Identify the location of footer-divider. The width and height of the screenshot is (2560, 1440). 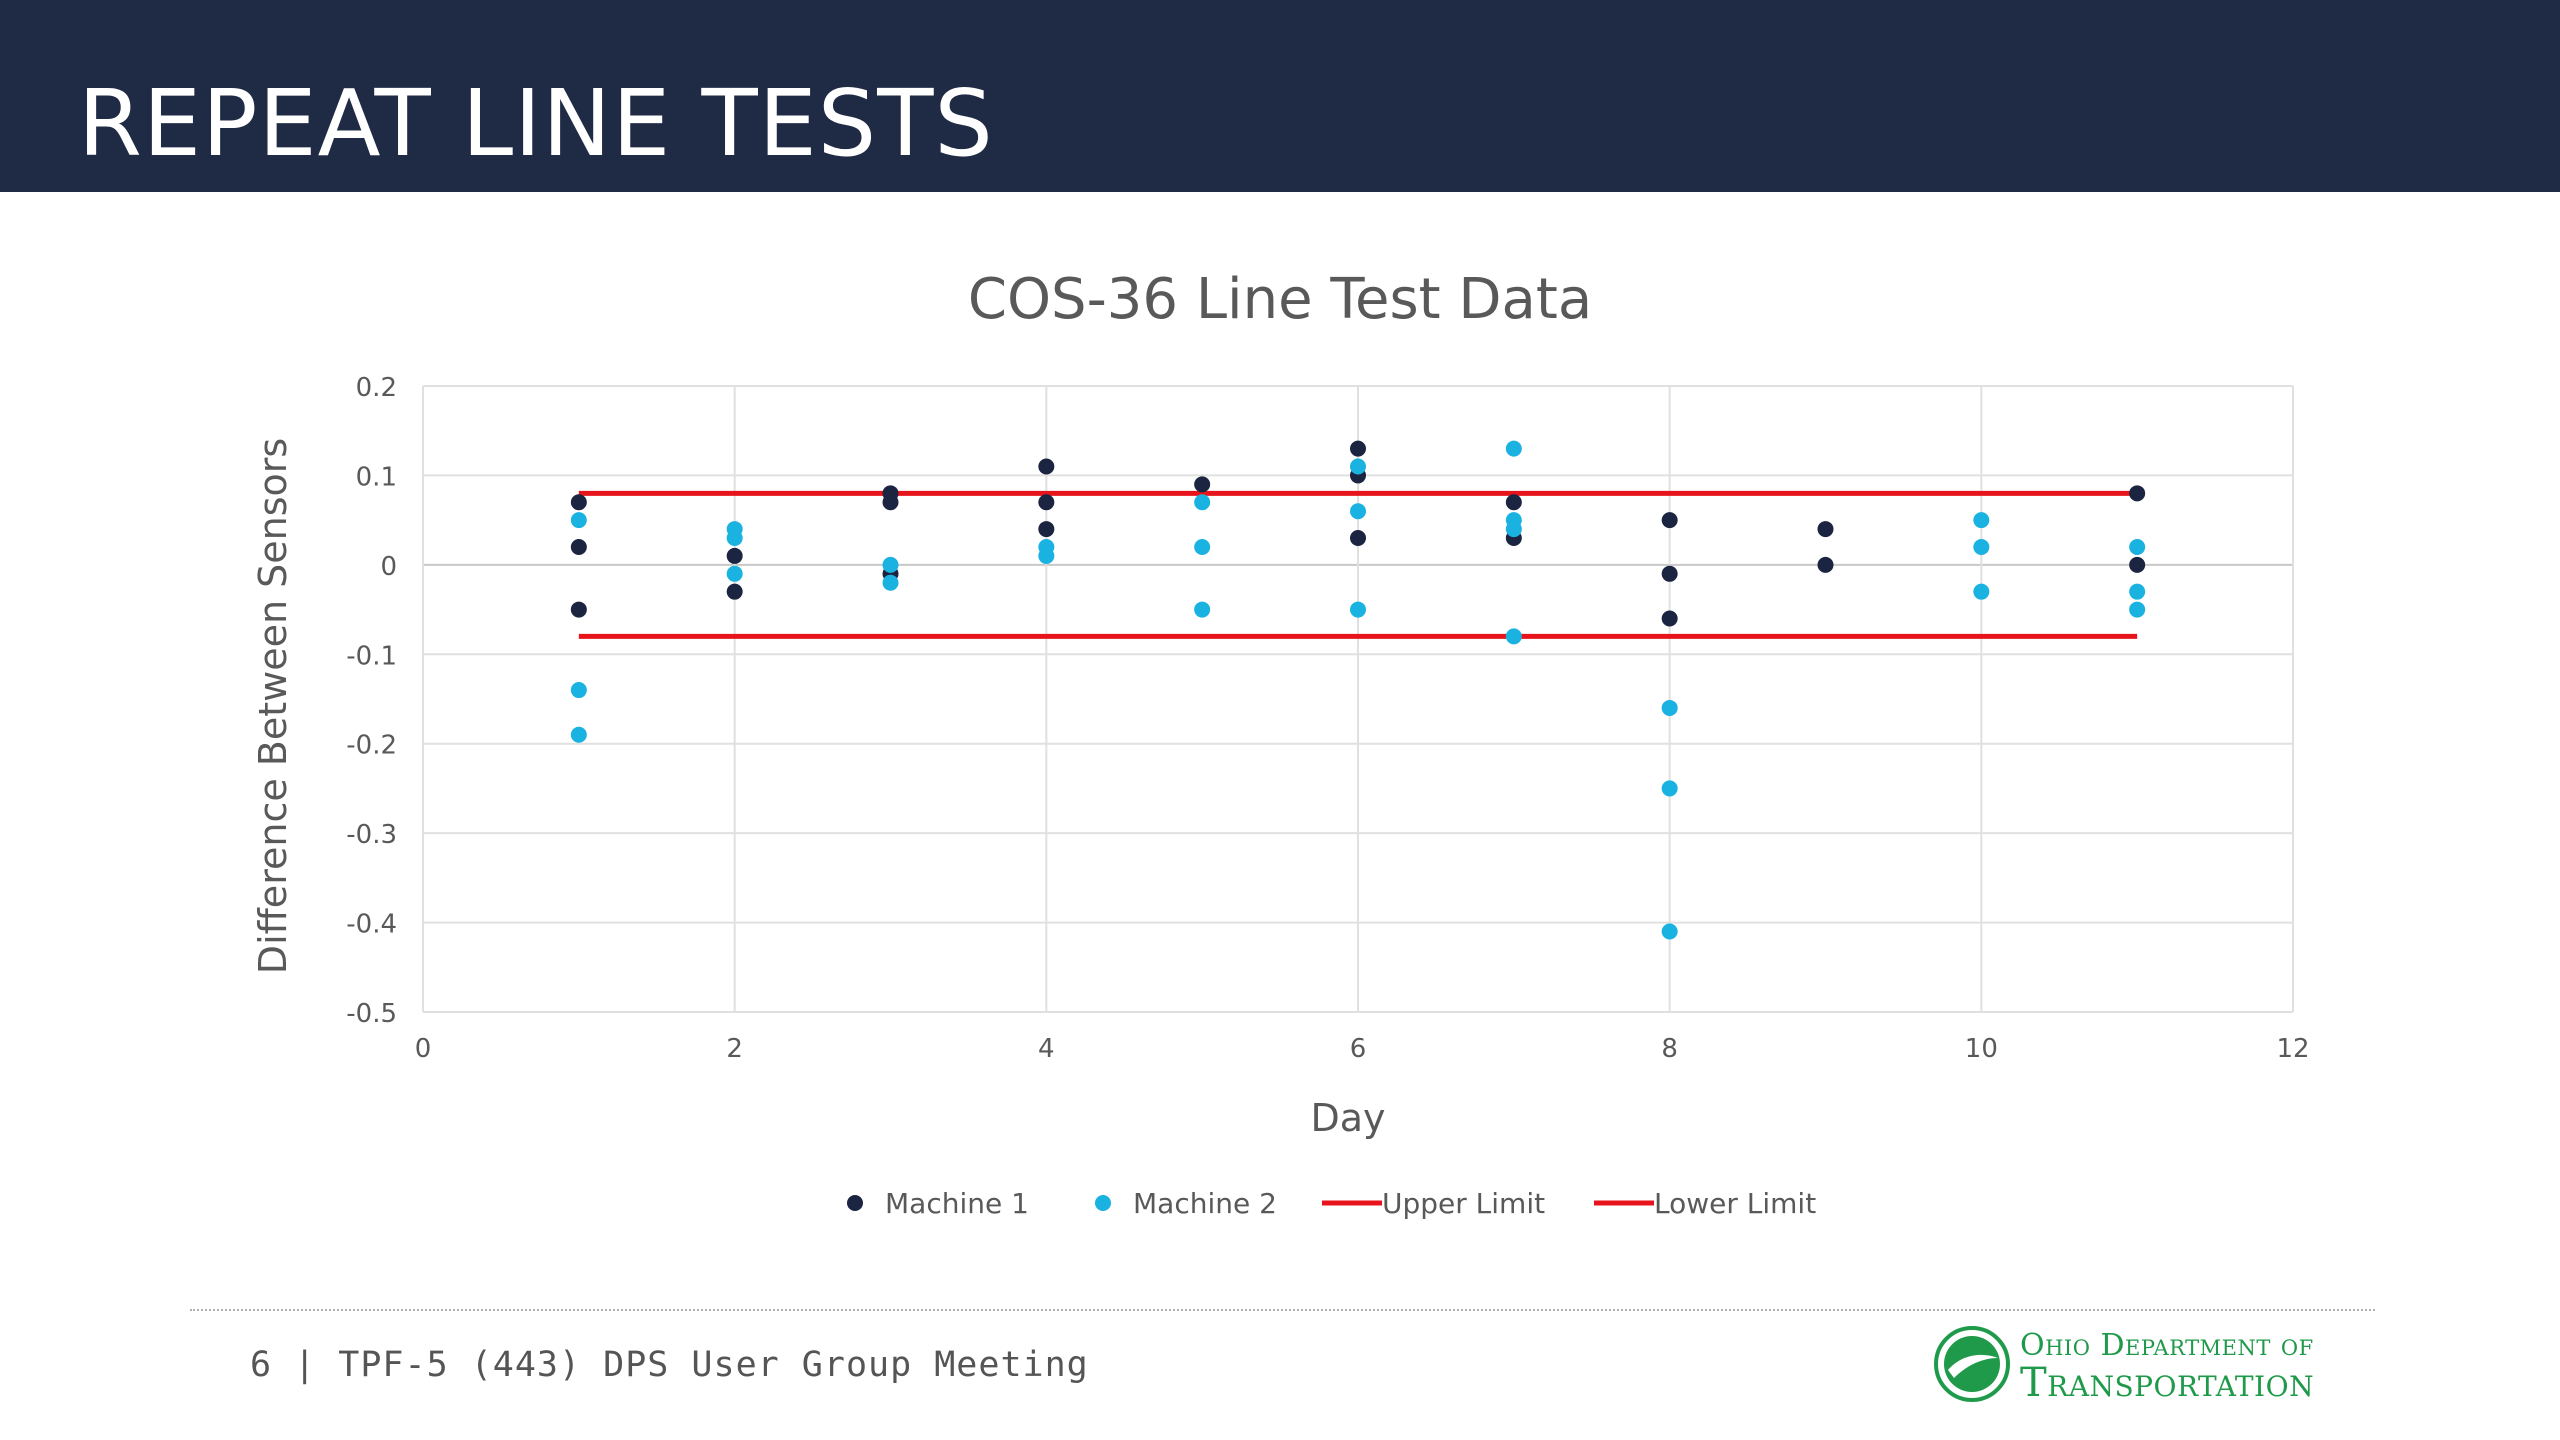
(1282, 1310).